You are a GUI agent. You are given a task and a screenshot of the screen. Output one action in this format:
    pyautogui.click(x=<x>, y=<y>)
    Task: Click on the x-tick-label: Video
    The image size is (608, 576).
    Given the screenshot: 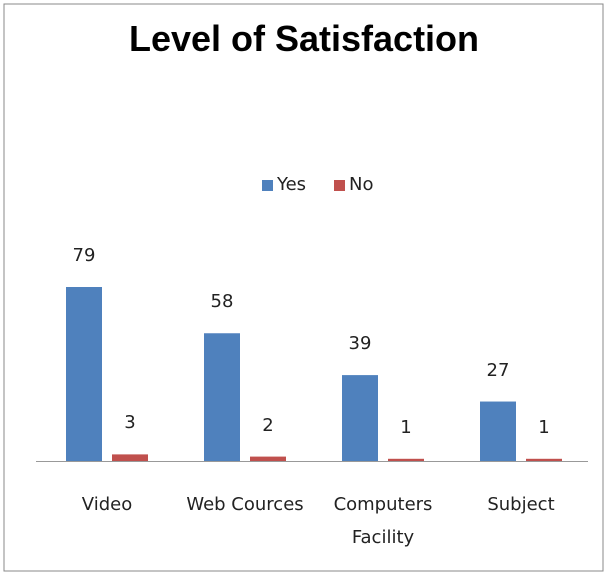 What is the action you would take?
    pyautogui.click(x=107, y=504)
    